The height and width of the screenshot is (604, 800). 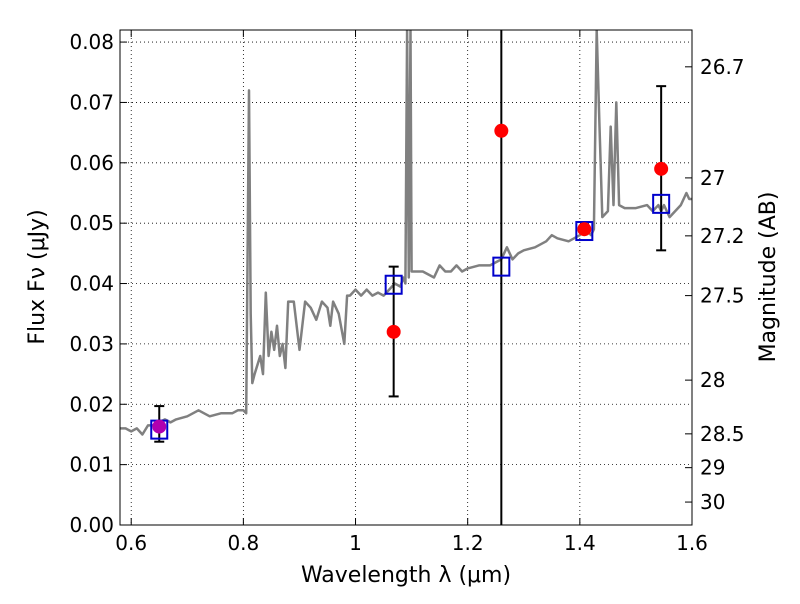 I want to click on y-tick-label: 0.03, so click(x=91, y=344).